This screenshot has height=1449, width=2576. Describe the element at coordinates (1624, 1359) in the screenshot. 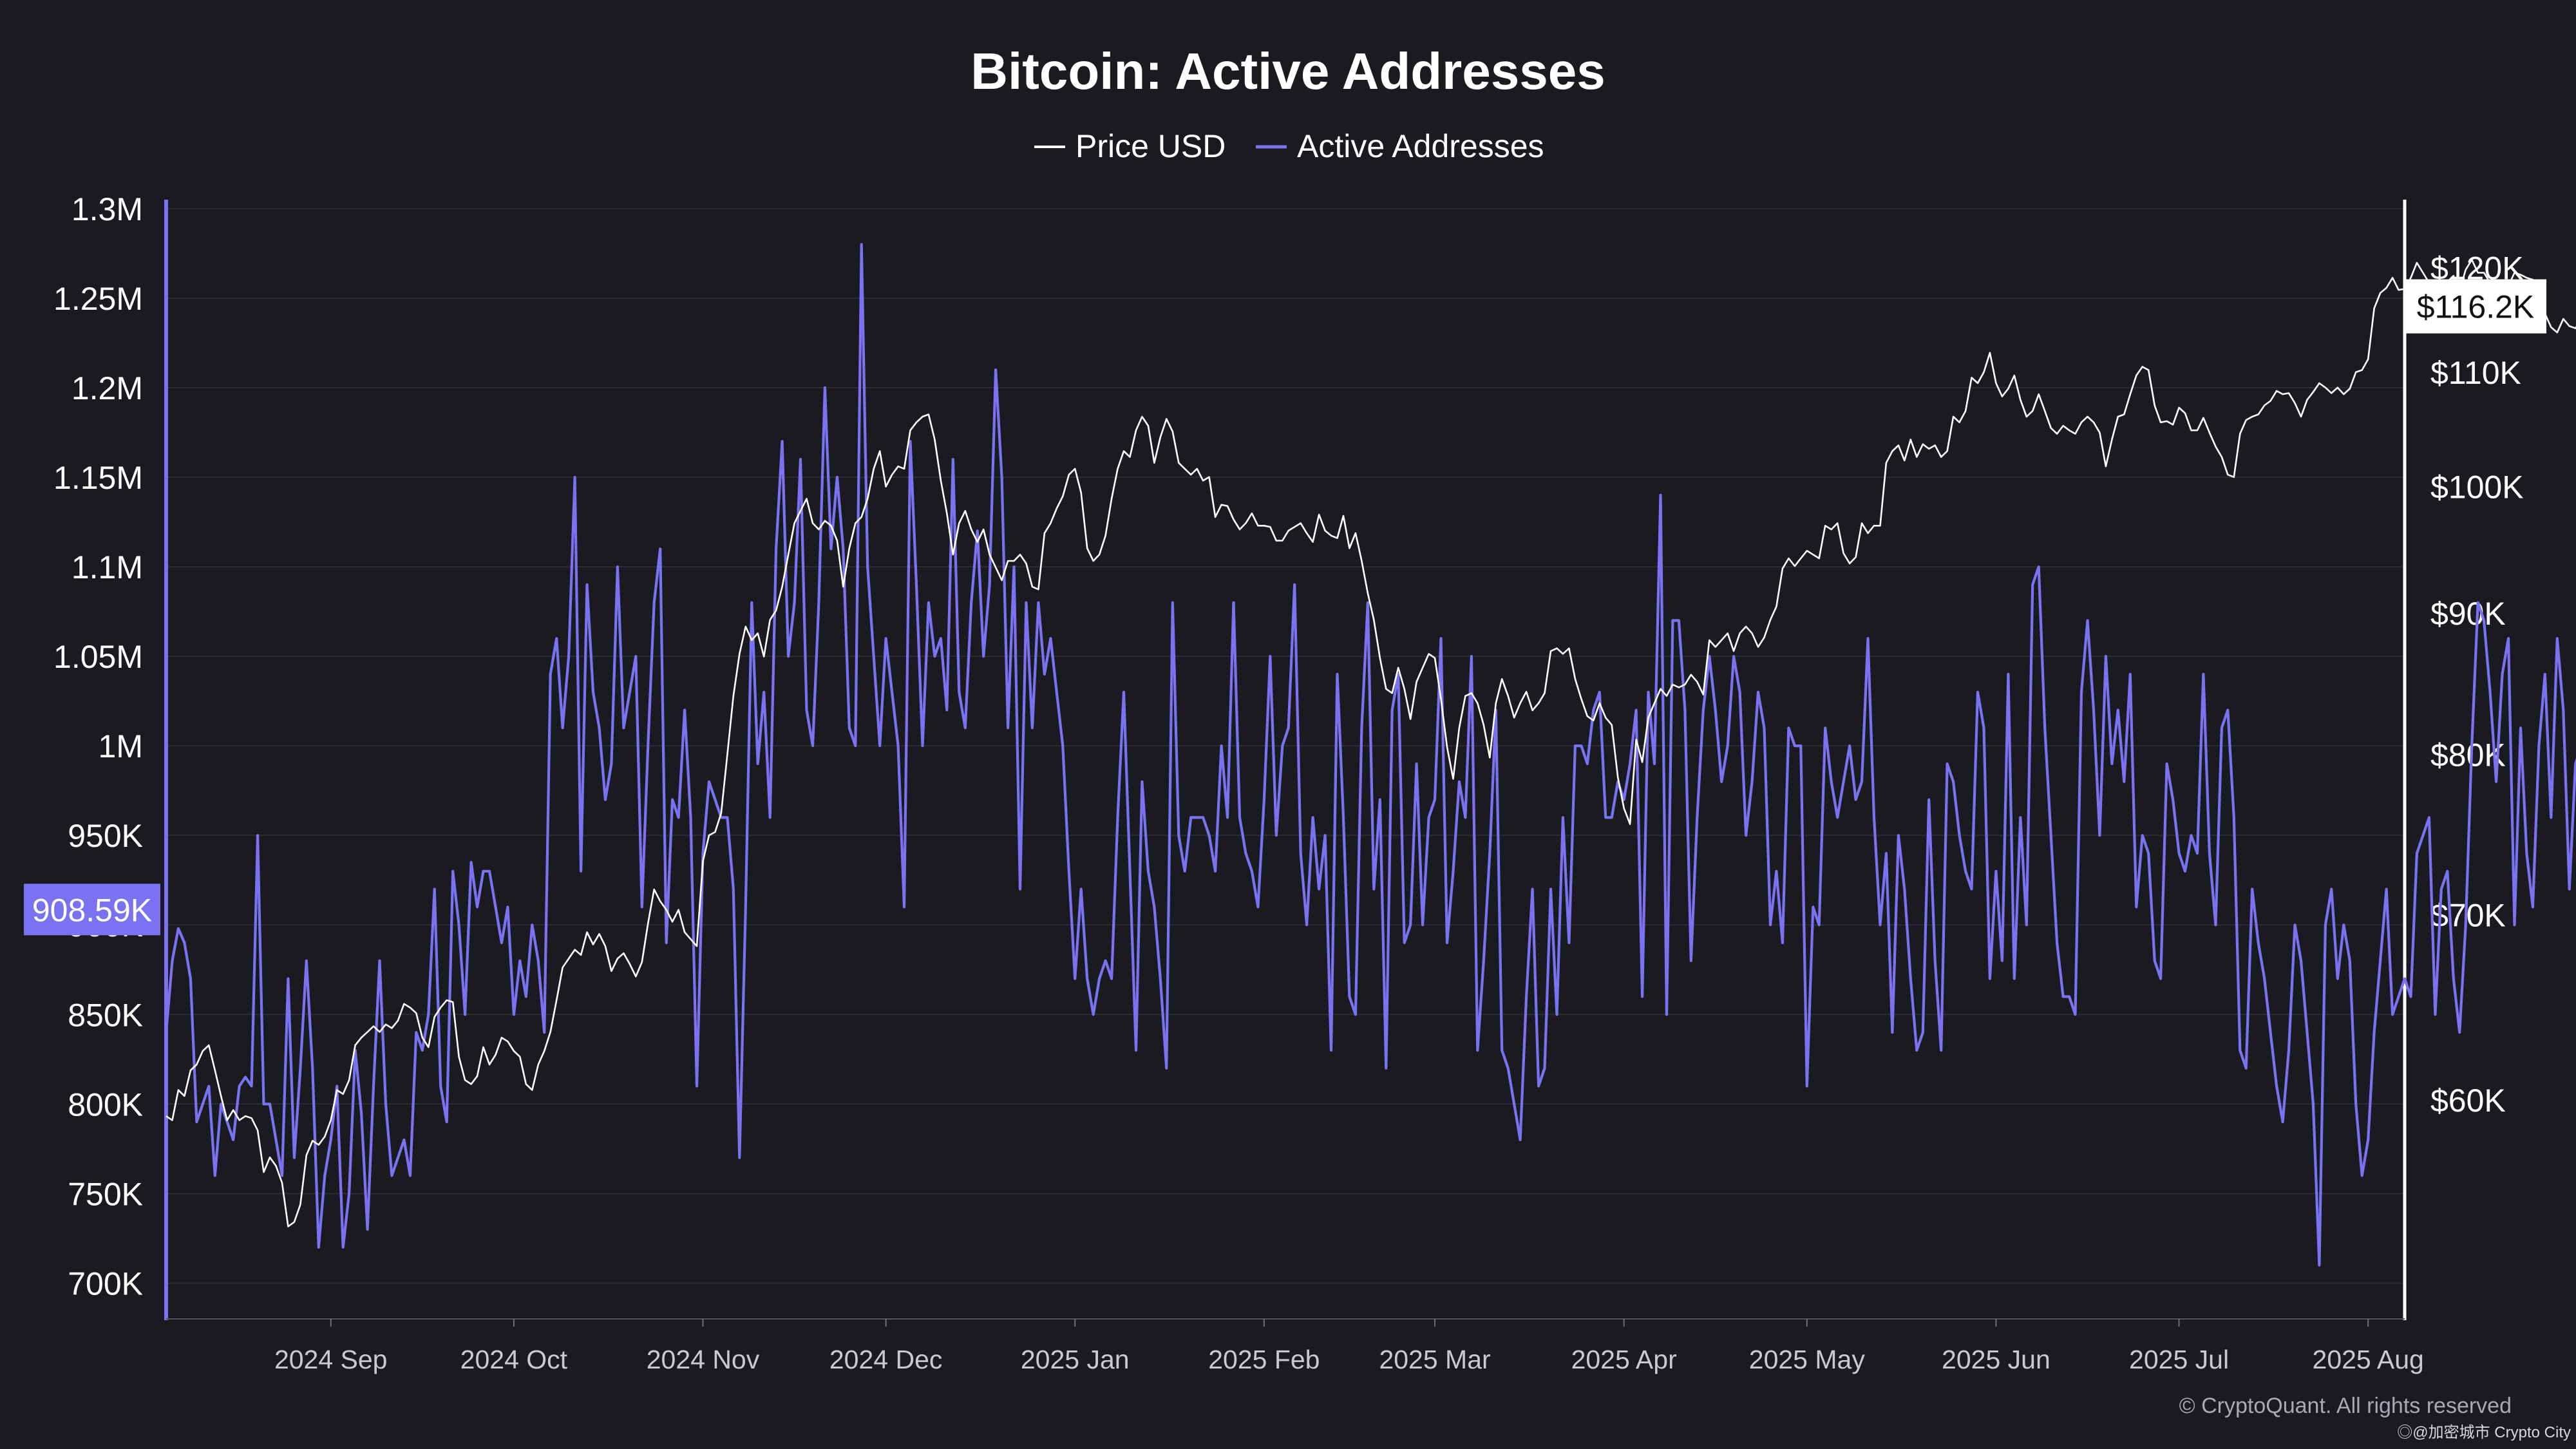

I see `x-tick-label: 2025 Apr` at that location.